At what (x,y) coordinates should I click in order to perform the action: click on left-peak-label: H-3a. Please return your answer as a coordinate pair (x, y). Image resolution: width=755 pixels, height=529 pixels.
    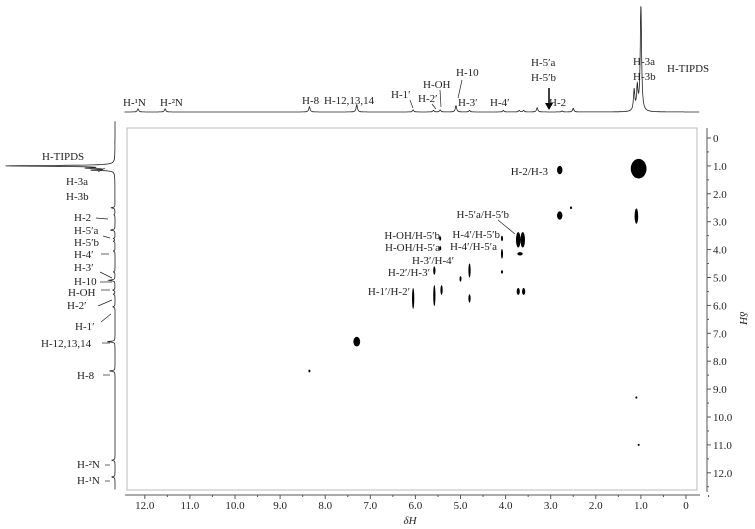
    Looking at the image, I should click on (77, 182).